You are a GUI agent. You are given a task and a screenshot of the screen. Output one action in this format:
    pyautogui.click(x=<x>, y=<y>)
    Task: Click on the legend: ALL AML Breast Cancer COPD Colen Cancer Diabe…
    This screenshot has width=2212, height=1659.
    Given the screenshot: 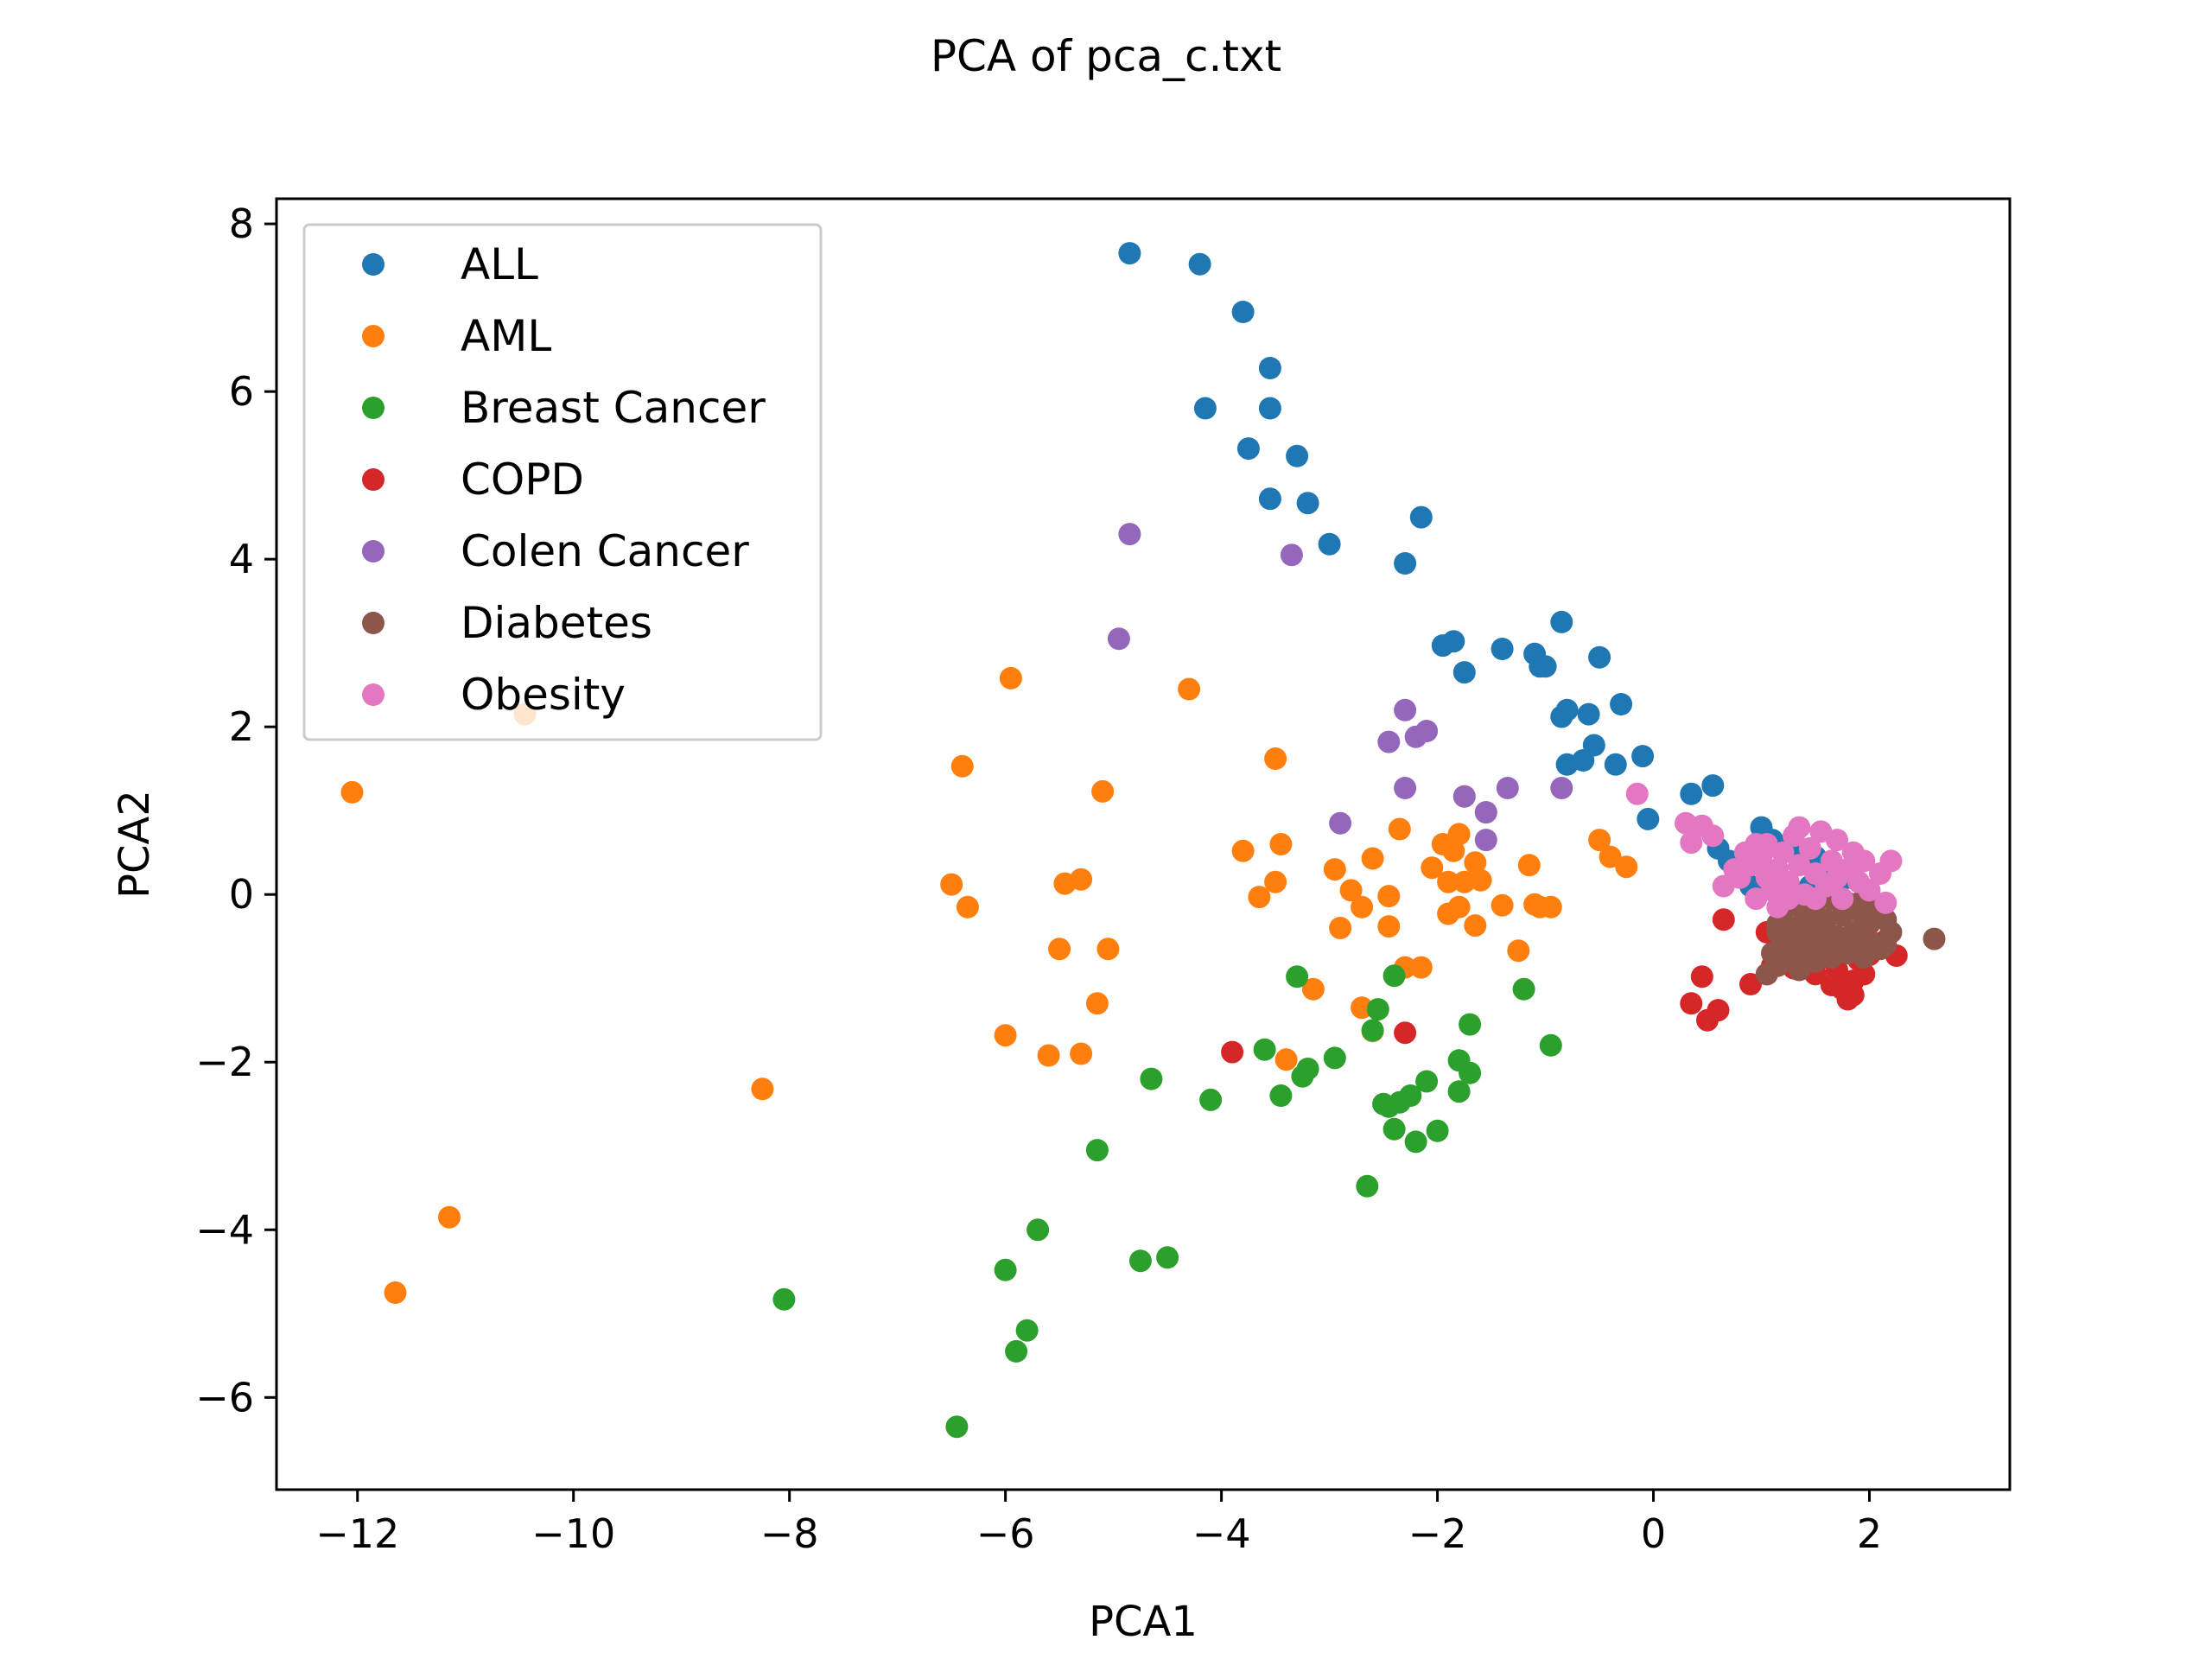 What is the action you would take?
    pyautogui.click(x=562, y=482)
    